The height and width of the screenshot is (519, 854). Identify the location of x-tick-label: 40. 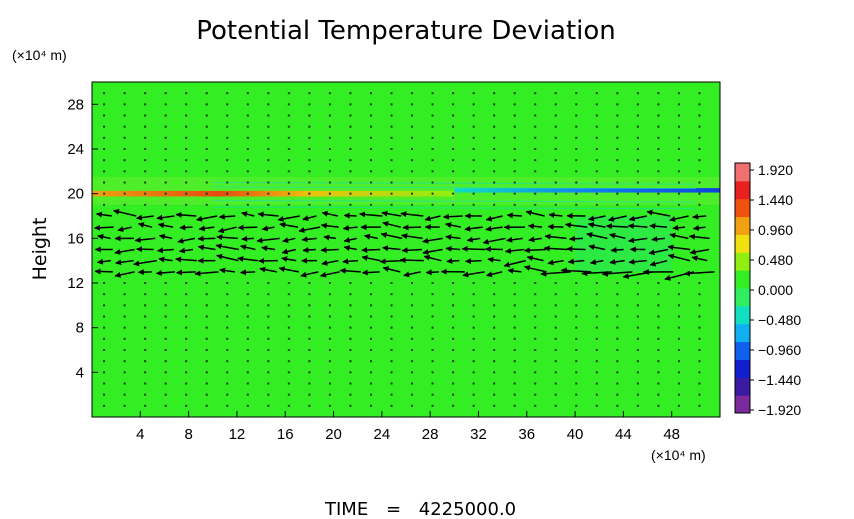
(575, 434).